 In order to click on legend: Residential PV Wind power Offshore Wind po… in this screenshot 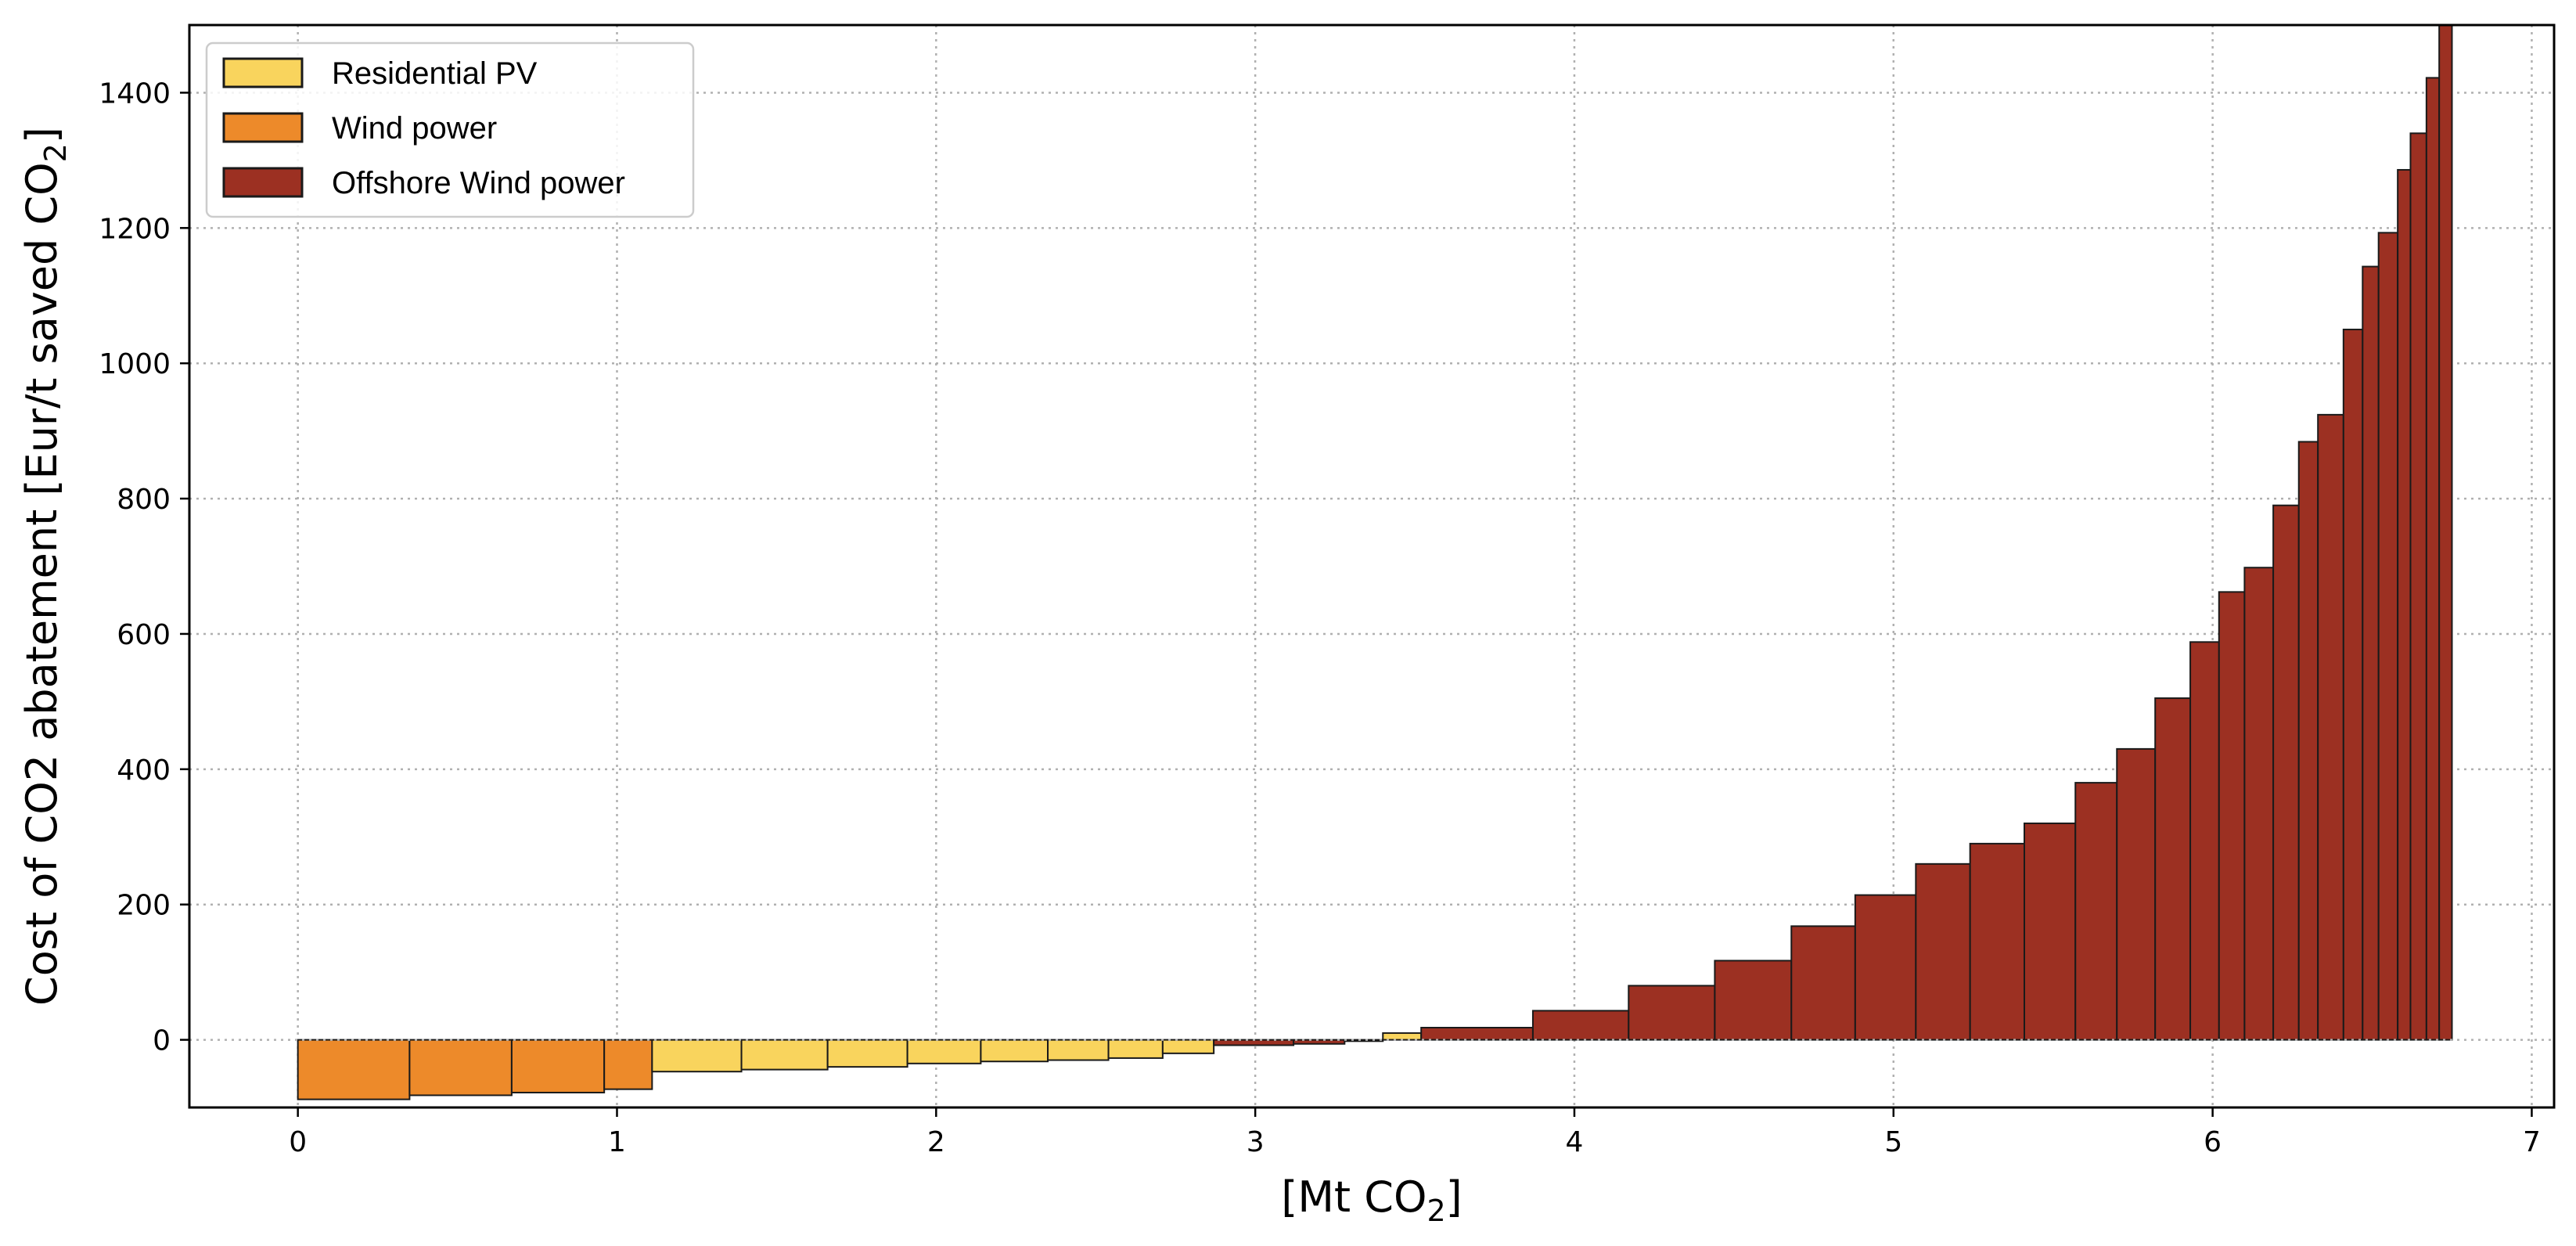, I will do `click(450, 129)`.